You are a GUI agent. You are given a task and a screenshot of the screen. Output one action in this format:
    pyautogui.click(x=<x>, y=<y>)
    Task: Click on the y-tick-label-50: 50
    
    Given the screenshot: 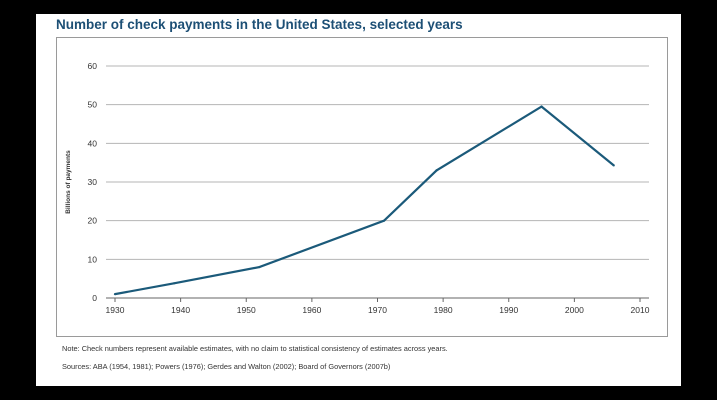 What is the action you would take?
    pyautogui.click(x=93, y=105)
    